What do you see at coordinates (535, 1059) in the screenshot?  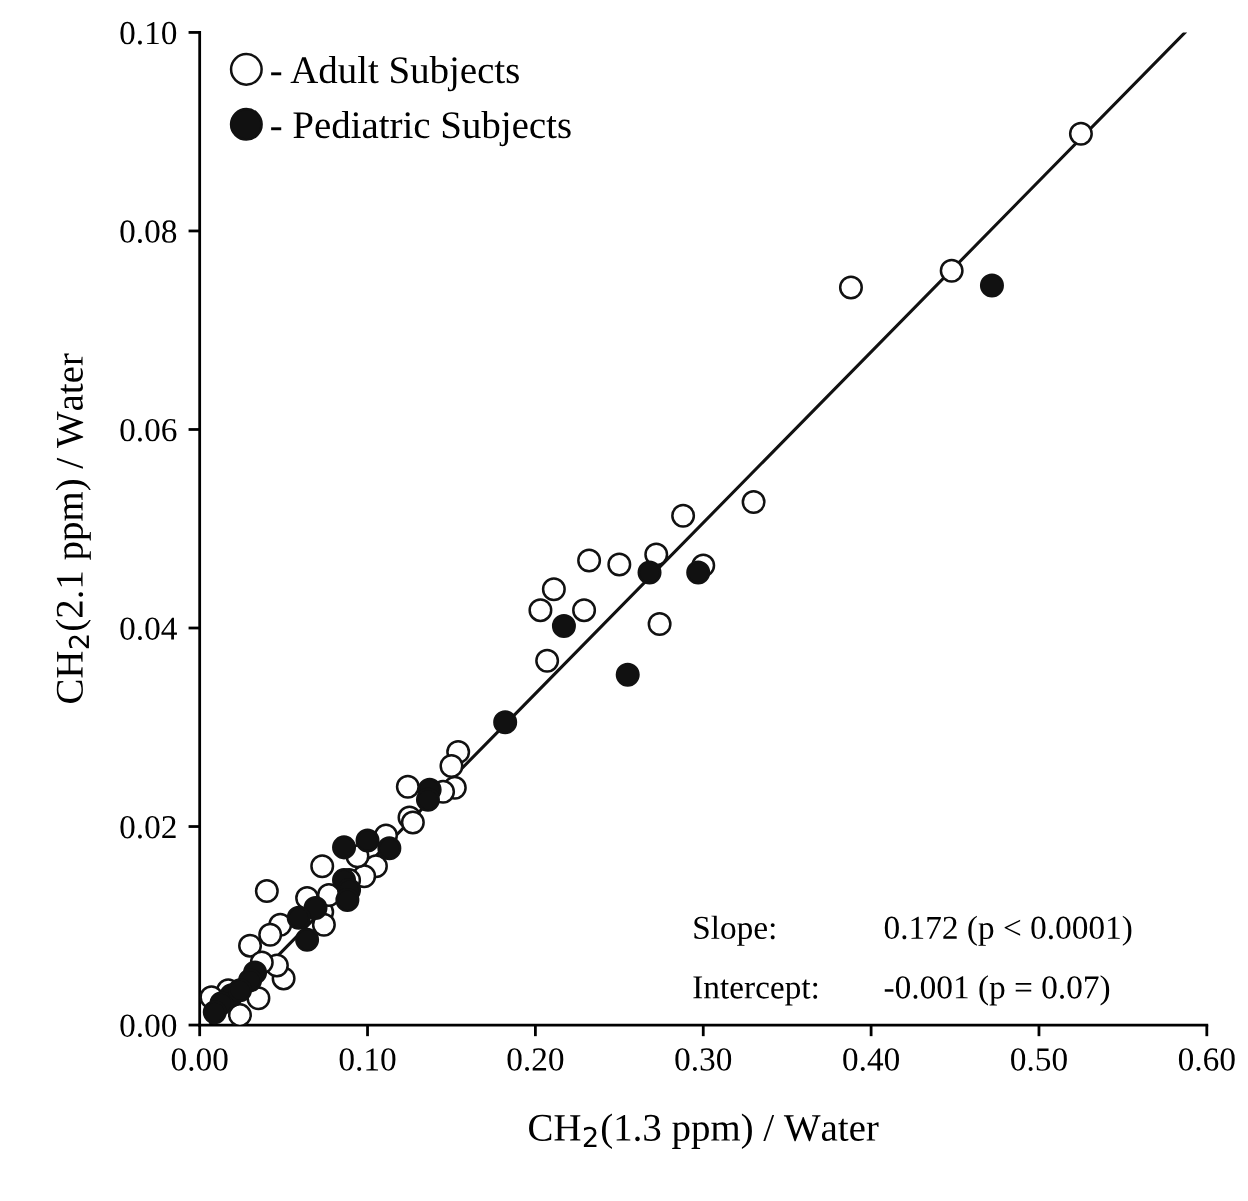 I see `x-tick-label: 0.20` at bounding box center [535, 1059].